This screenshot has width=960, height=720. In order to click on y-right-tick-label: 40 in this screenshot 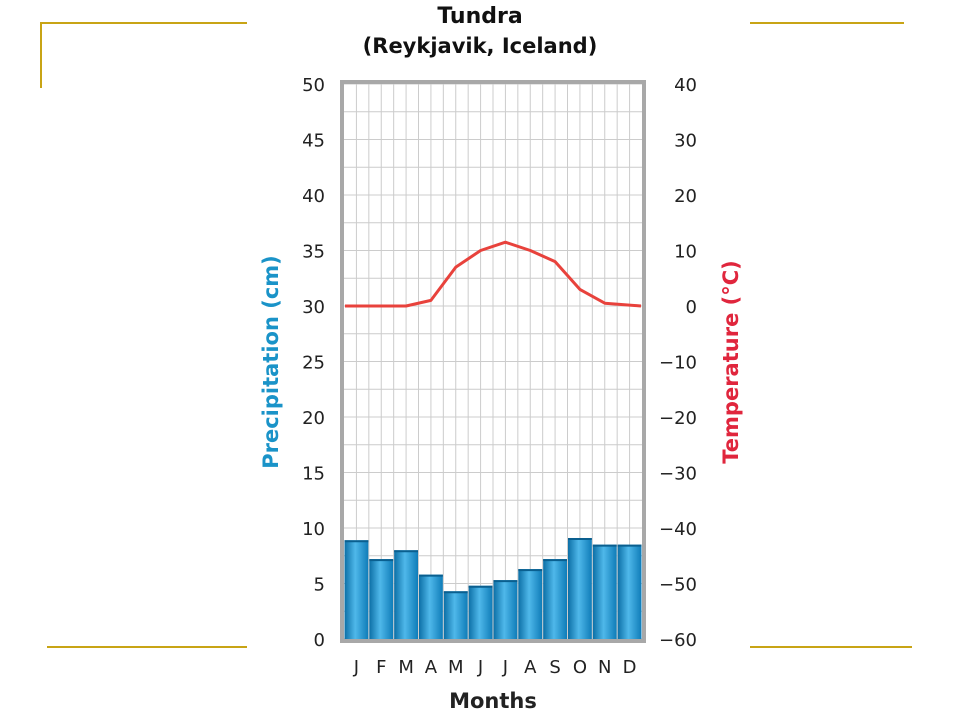, I will do `click(685, 85)`.